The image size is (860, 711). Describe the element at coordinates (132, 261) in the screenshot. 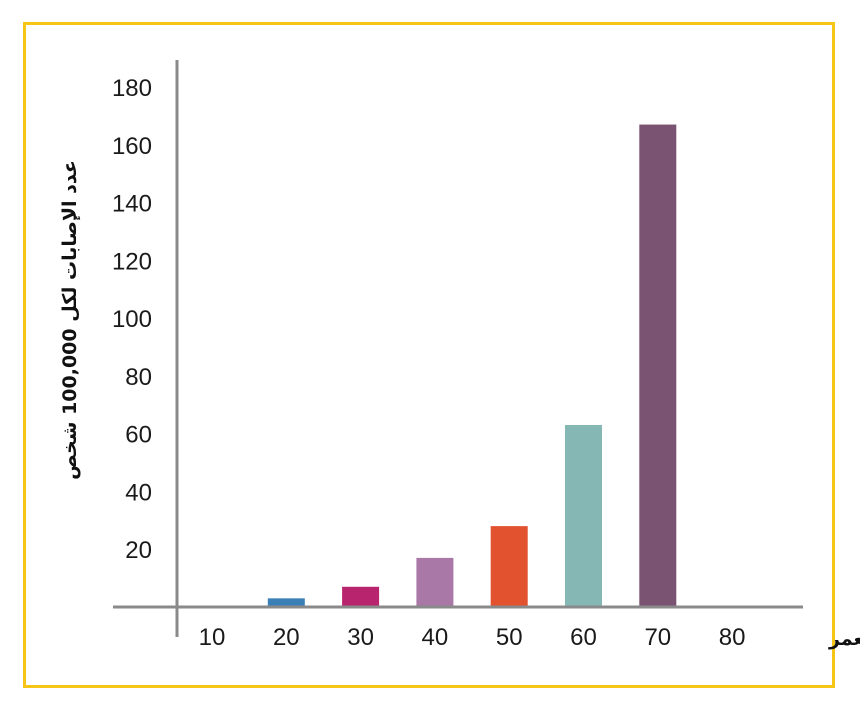

I see `y-tick-label: 120` at that location.